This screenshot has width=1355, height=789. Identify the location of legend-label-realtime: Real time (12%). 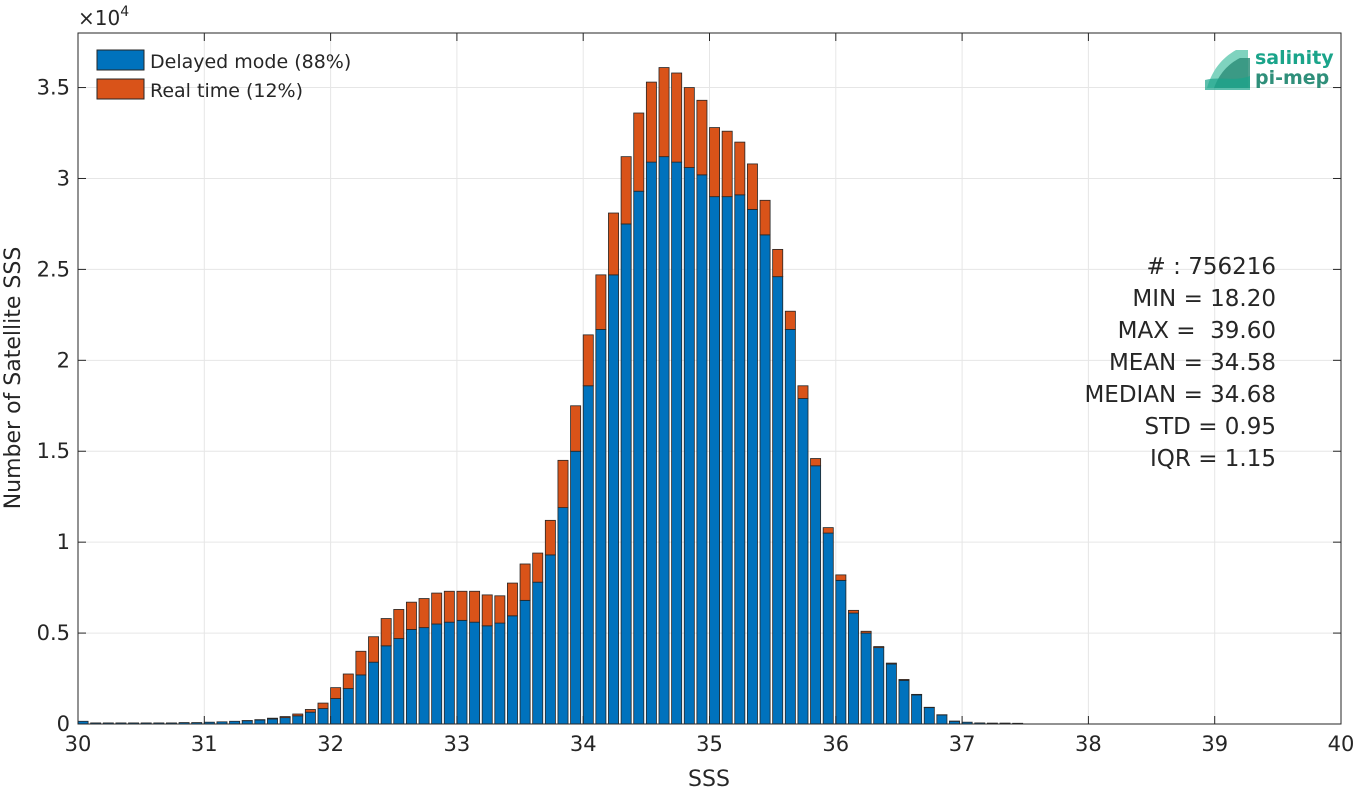
(226, 91).